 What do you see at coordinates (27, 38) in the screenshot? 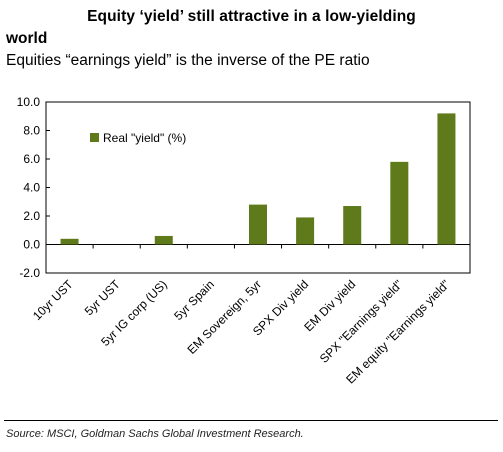
I see `chart-title-line2: world` at bounding box center [27, 38].